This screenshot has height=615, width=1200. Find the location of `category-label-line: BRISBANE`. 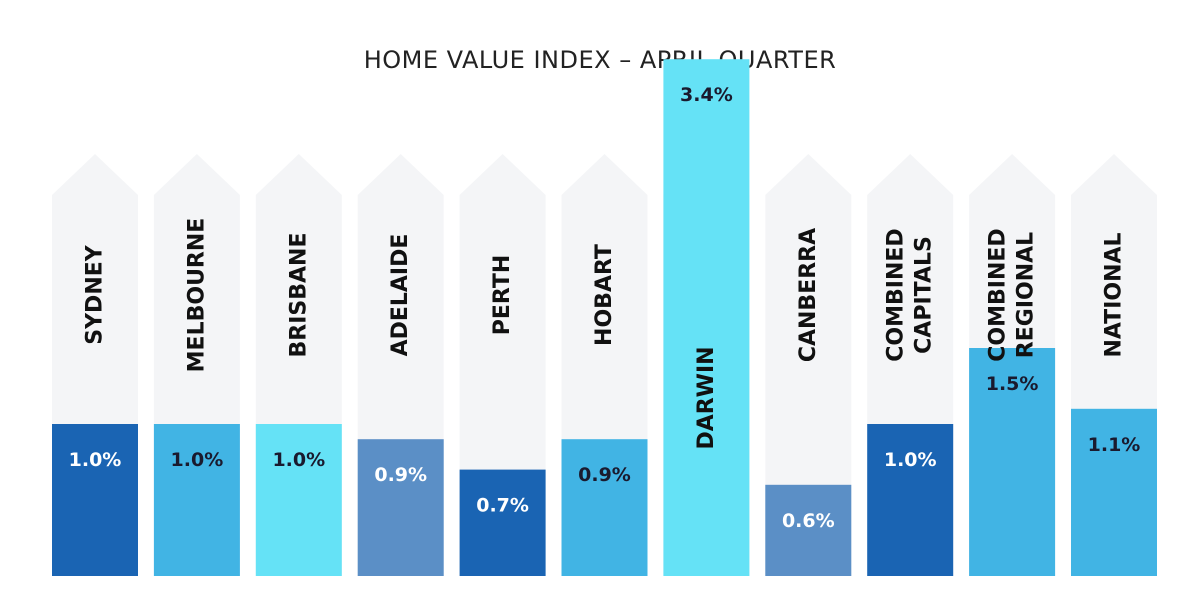

category-label-line: BRISBANE is located at coordinates (298, 295).